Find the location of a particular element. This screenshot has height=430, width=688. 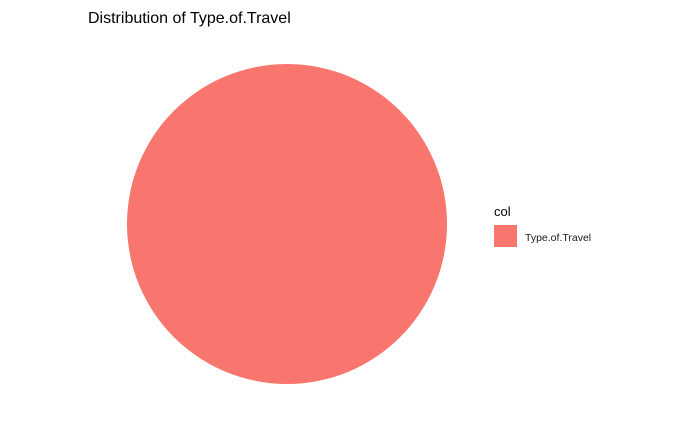

legend-title: col is located at coordinates (502, 211).